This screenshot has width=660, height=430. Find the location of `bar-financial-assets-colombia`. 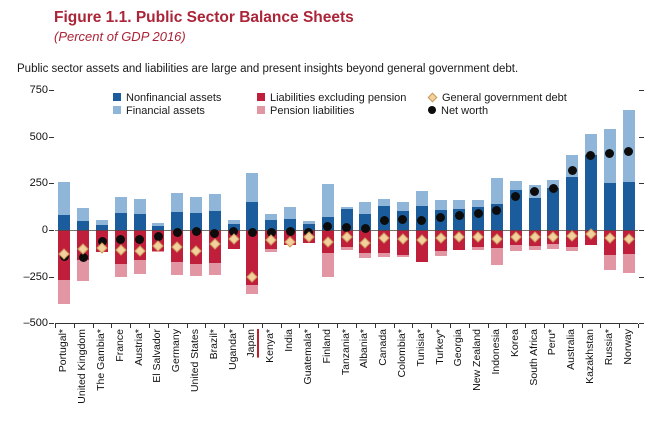

bar-financial-assets-colombia is located at coordinates (402, 206).